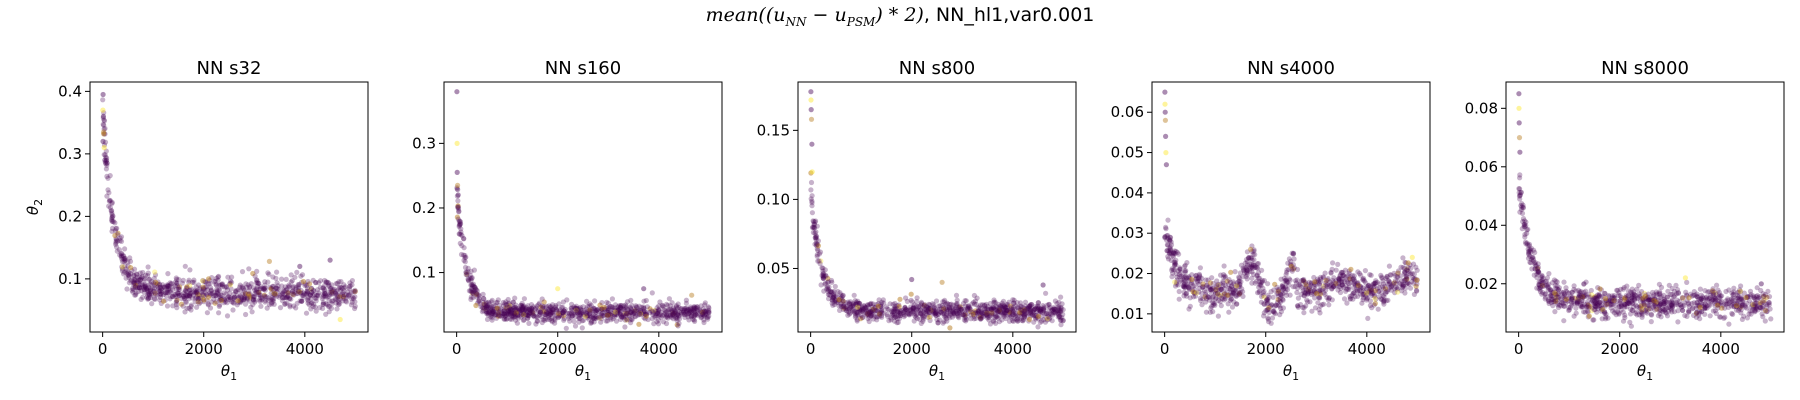 The height and width of the screenshot is (400, 1800). I want to click on axes-frame, so click(1291, 207).